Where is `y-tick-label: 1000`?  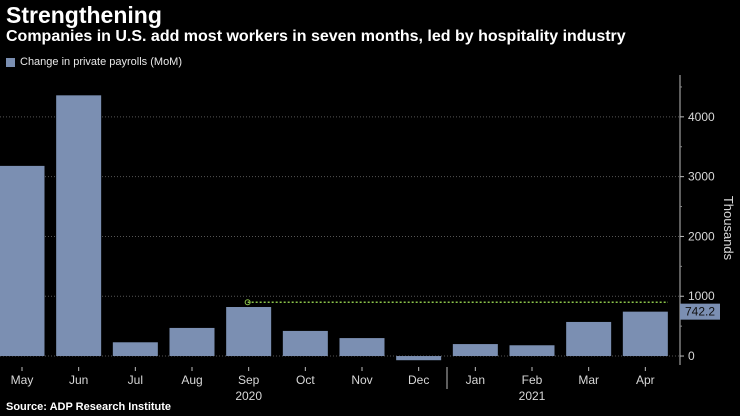
y-tick-label: 1000 is located at coordinates (701, 296).